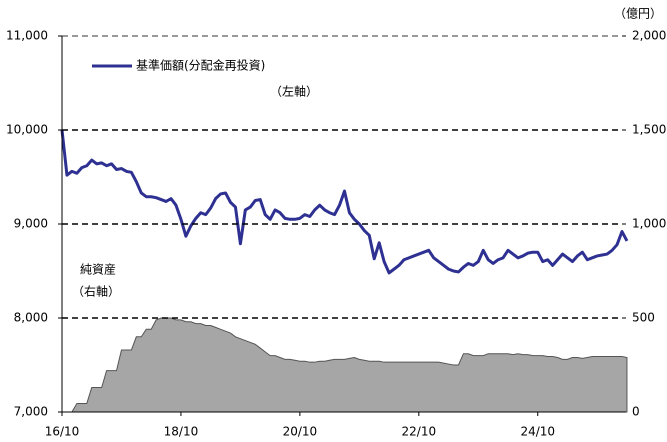  I want to click on x-tick-label: 16/10, so click(62, 432).